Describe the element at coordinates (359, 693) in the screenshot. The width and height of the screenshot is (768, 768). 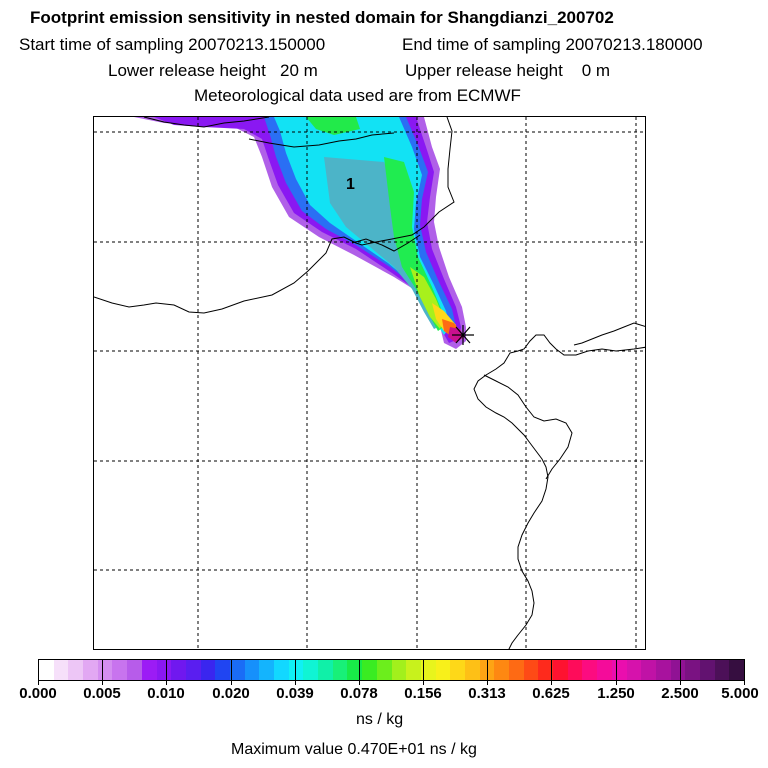
I see `colorbar-tick-label: 0.078` at that location.